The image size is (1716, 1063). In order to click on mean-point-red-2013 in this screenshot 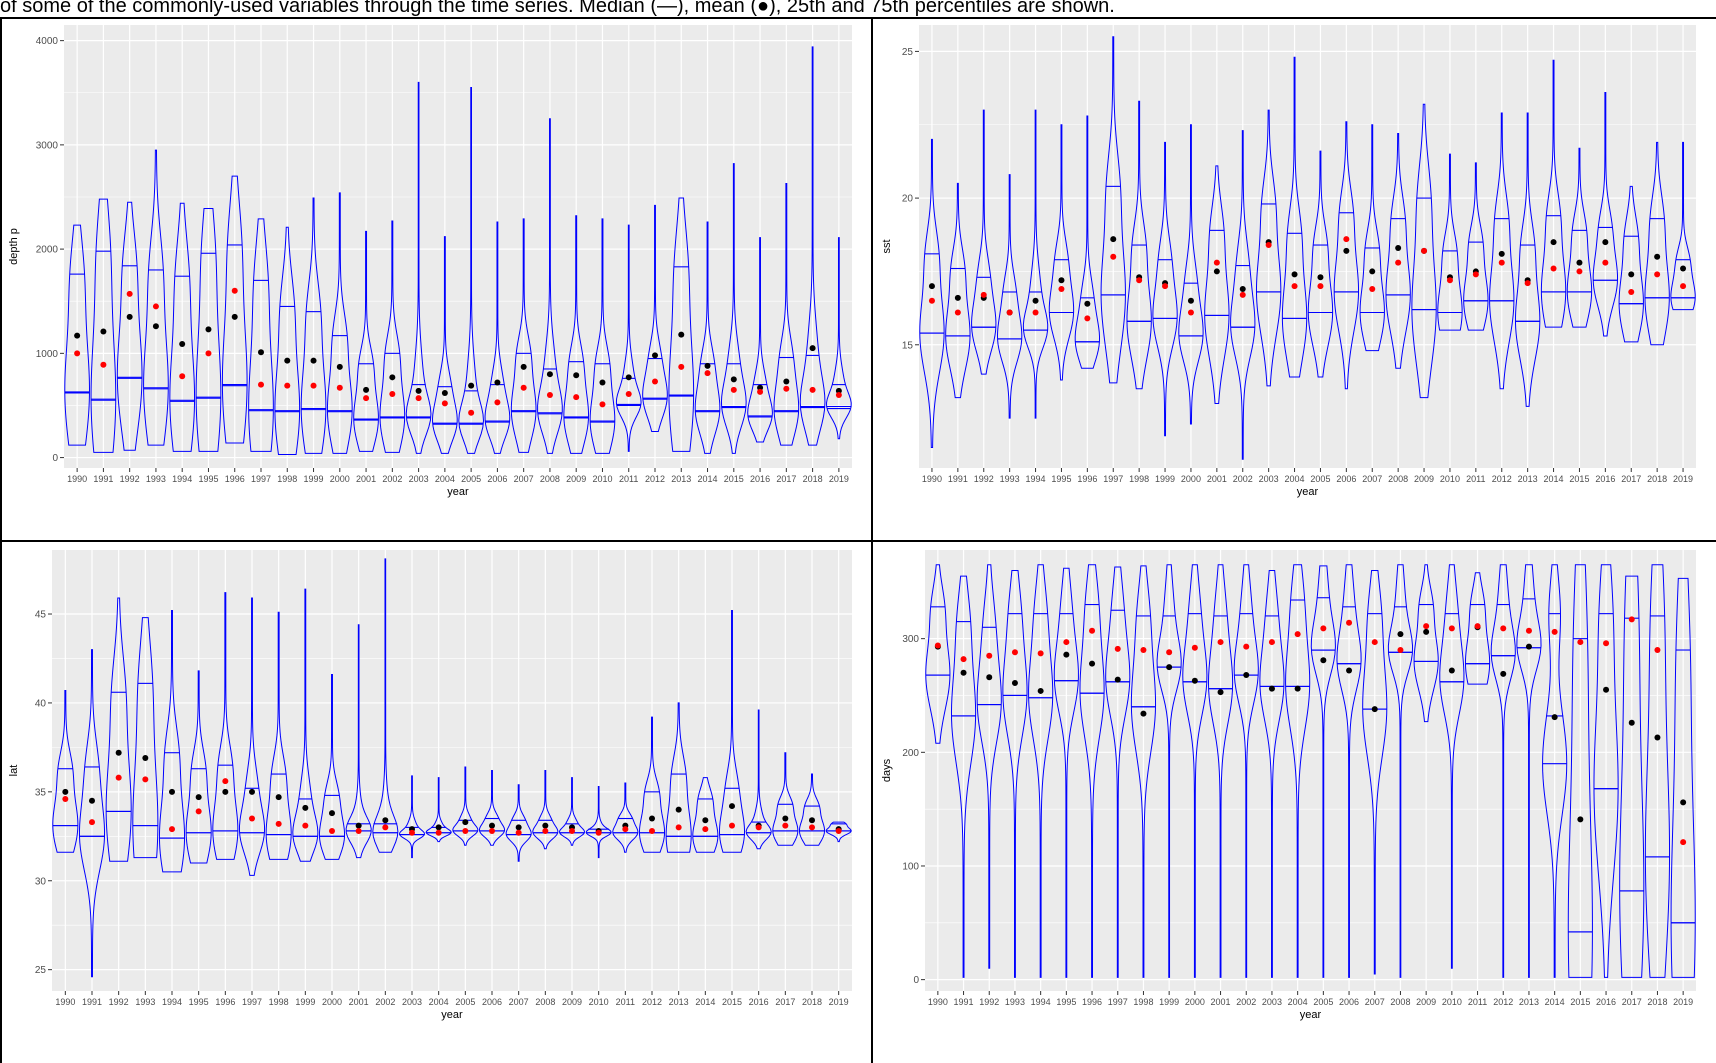, I will do `click(1528, 630)`.